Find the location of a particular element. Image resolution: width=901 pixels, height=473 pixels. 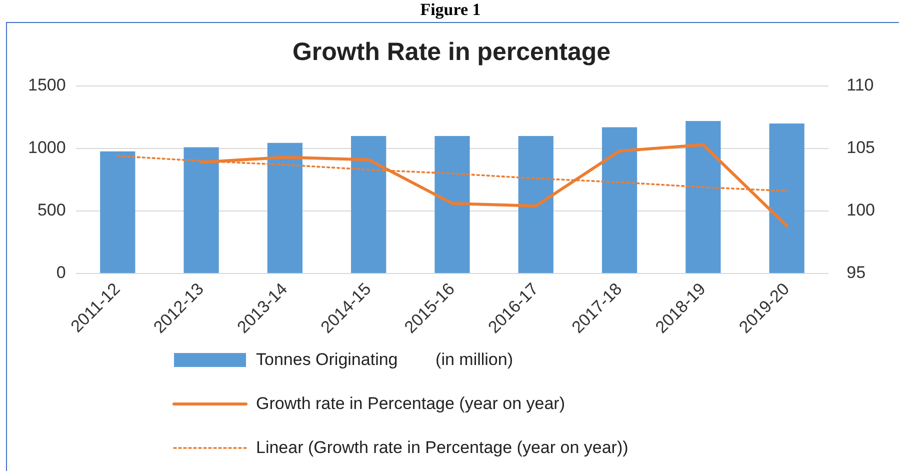

y2-tick-label: 100 is located at coordinates (861, 210).